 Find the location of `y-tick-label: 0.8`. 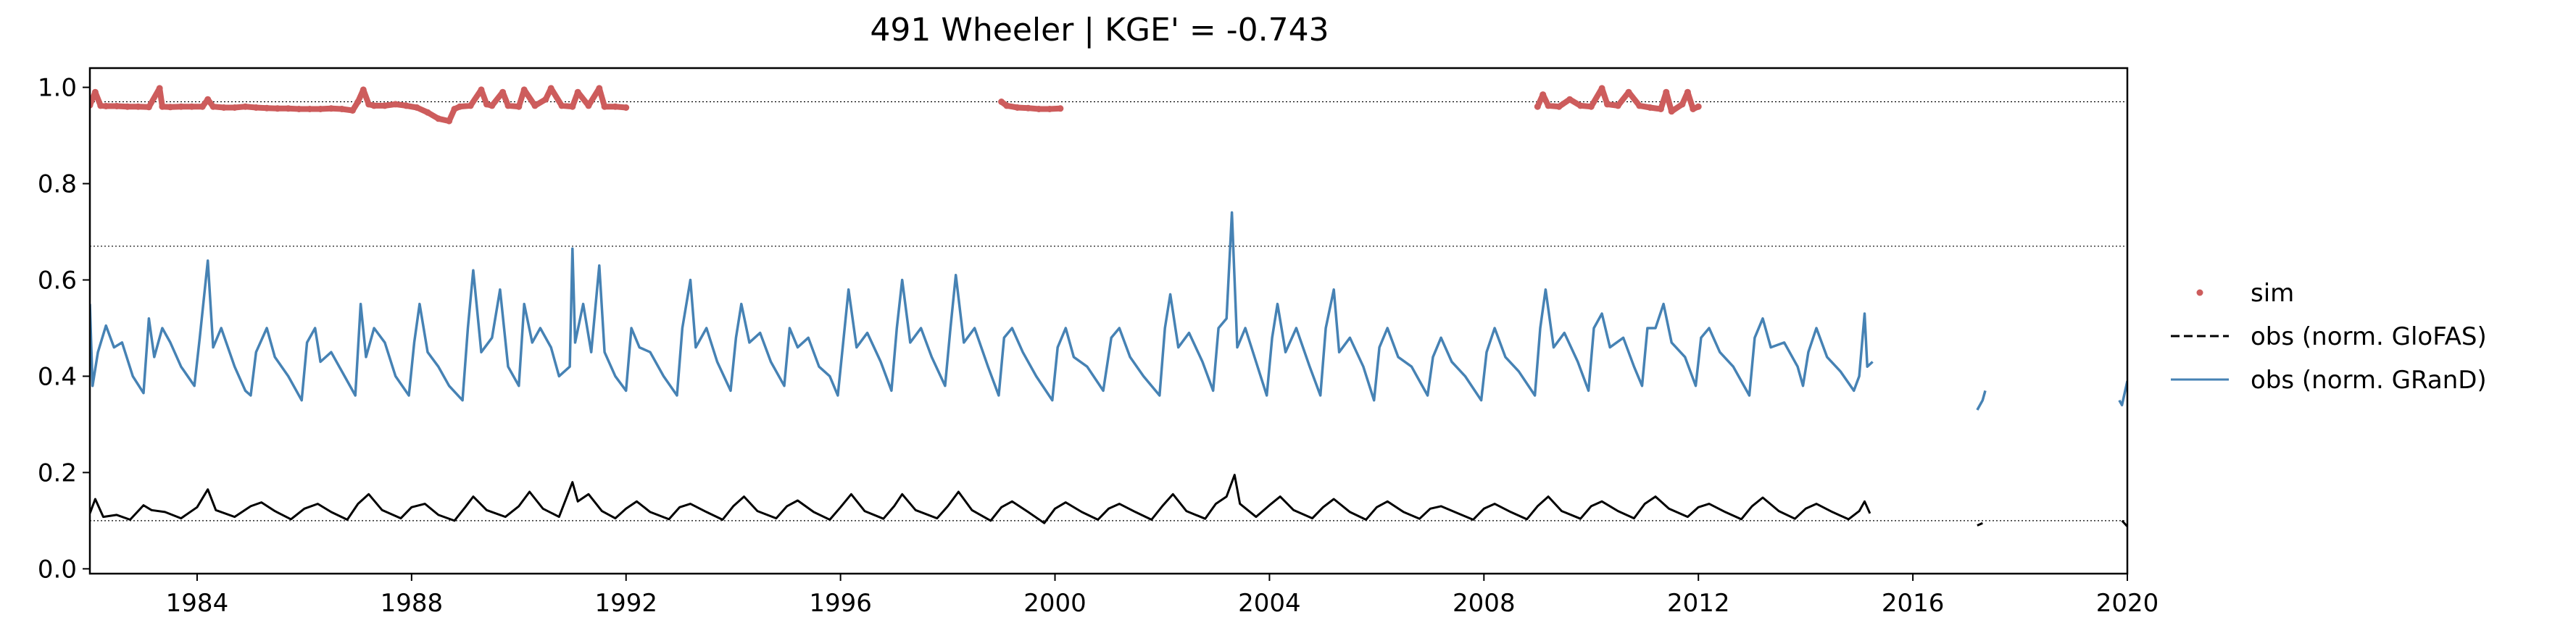

y-tick-label: 0.8 is located at coordinates (57, 184).